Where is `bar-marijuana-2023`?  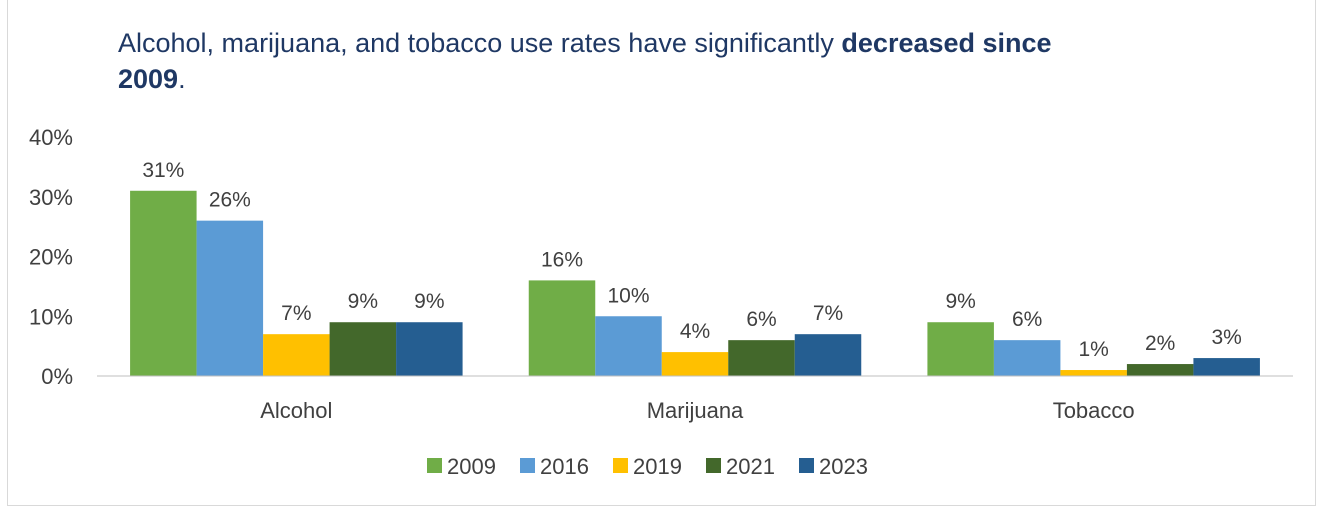
bar-marijuana-2023 is located at coordinates (828, 355).